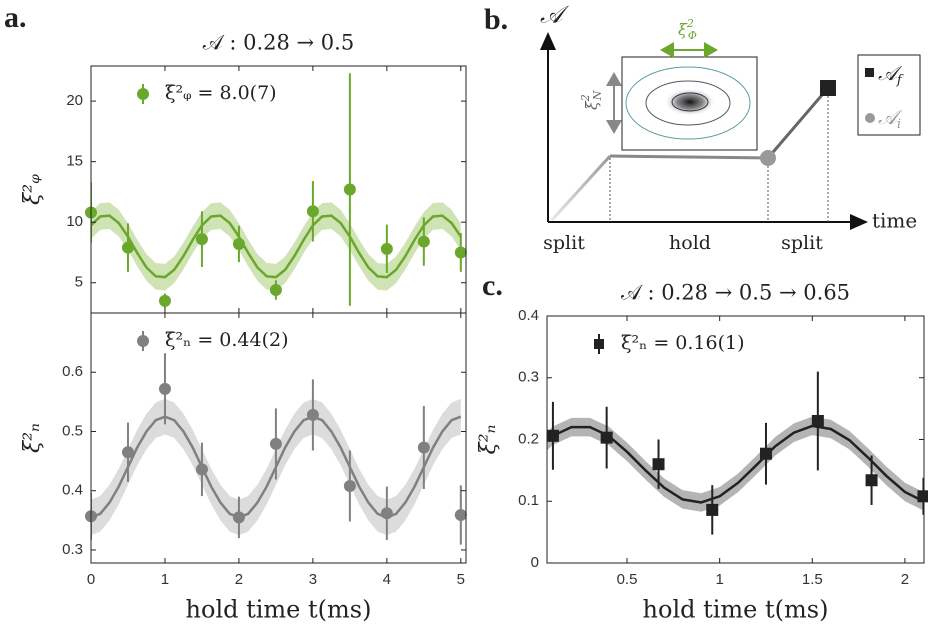 The width and height of the screenshot is (928, 639). What do you see at coordinates (768, 158) in the screenshot?
I see `initial-marker` at bounding box center [768, 158].